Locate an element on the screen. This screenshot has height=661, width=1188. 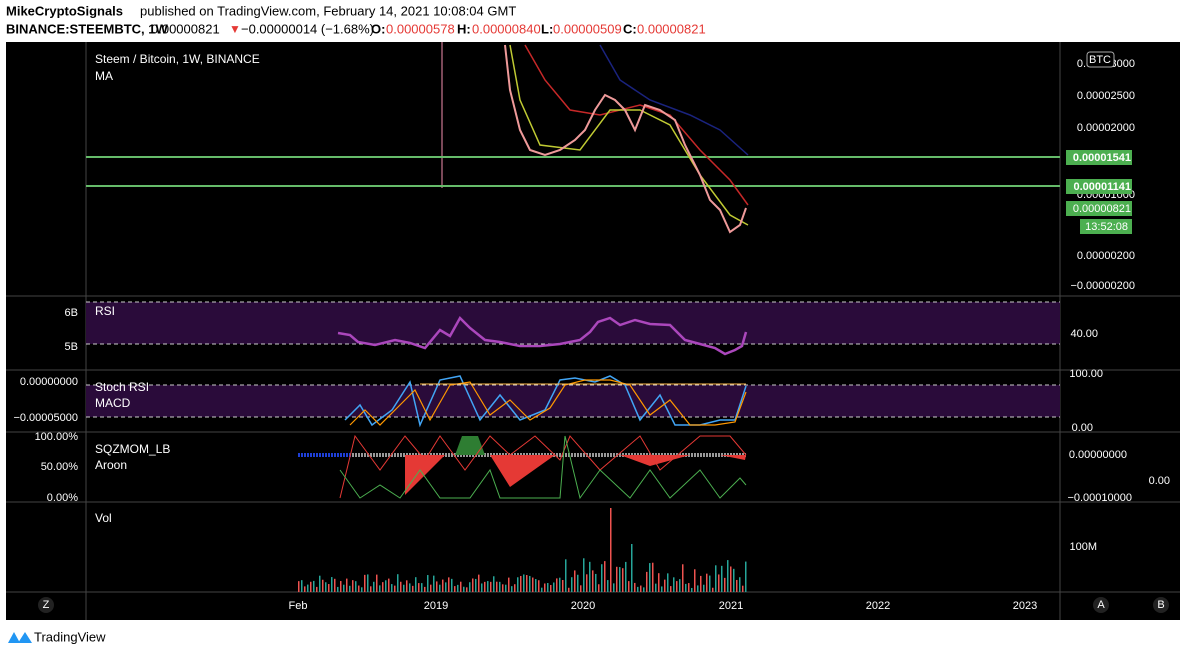
brand: TradingView is located at coordinates (70, 636).